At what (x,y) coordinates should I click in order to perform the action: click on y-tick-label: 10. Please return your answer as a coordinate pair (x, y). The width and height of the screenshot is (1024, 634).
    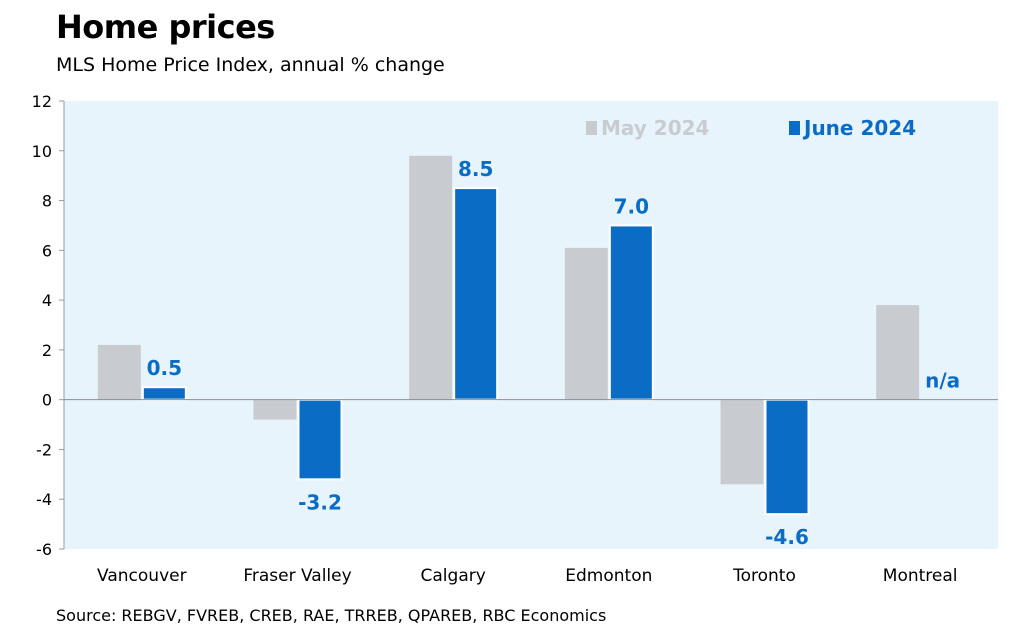
    Looking at the image, I should click on (42, 151).